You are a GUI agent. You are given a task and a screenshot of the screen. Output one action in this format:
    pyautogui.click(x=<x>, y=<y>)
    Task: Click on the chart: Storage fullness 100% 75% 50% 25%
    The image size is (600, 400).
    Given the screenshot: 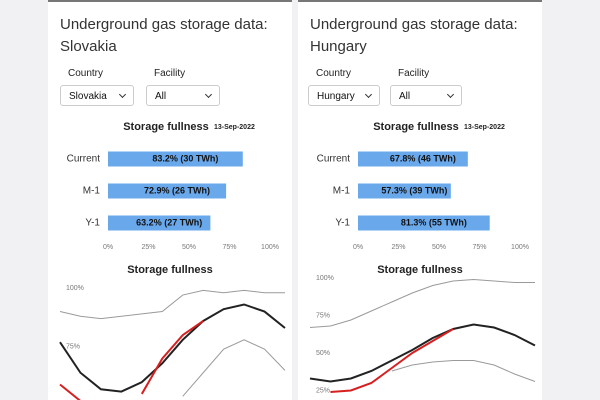 What is the action you would take?
    pyautogui.click(x=422, y=329)
    